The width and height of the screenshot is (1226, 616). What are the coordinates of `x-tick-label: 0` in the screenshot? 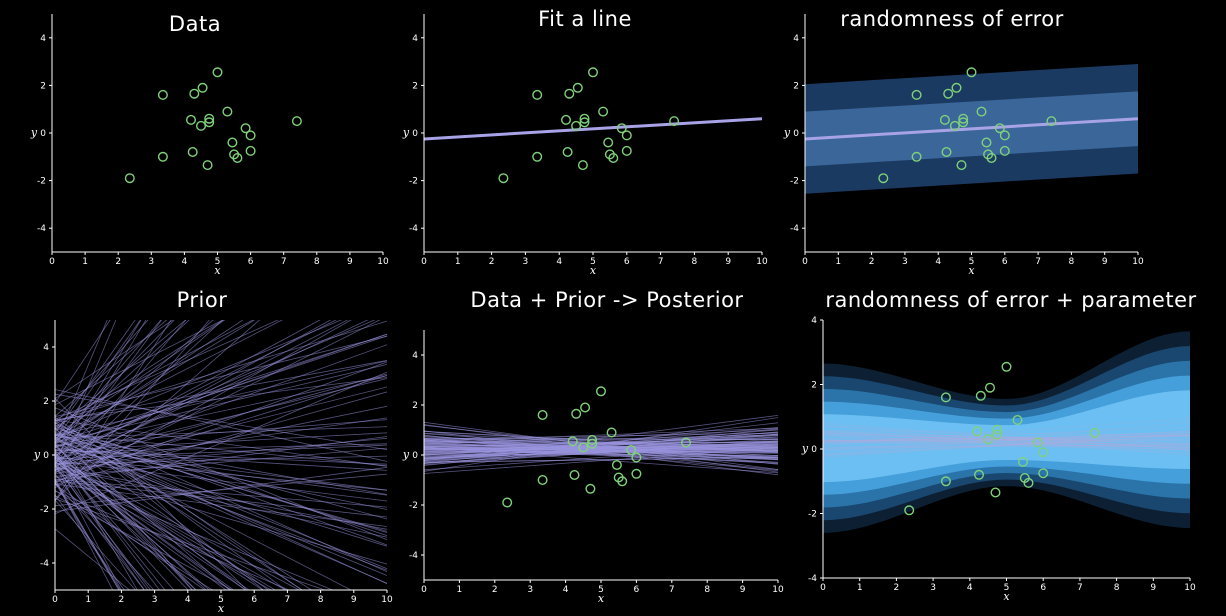 It's located at (424, 262).